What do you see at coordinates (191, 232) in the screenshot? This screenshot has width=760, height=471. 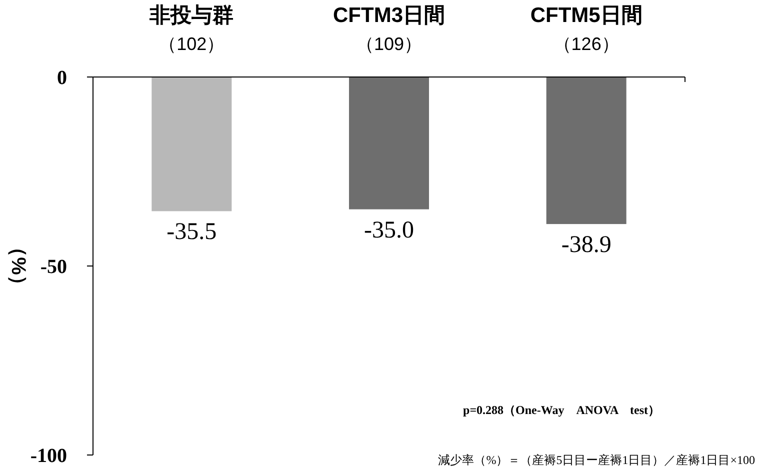 I see `data-label: -35.5` at bounding box center [191, 232].